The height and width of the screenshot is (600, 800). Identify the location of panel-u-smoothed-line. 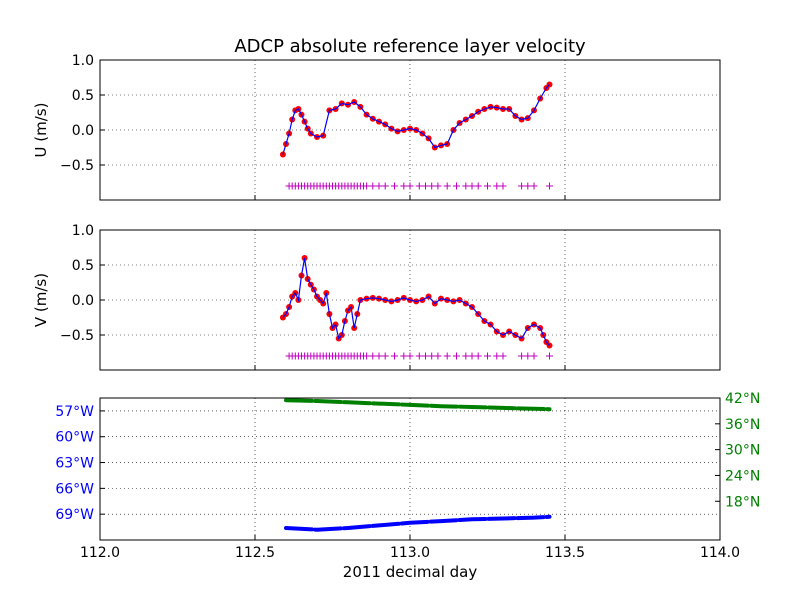
(416, 119).